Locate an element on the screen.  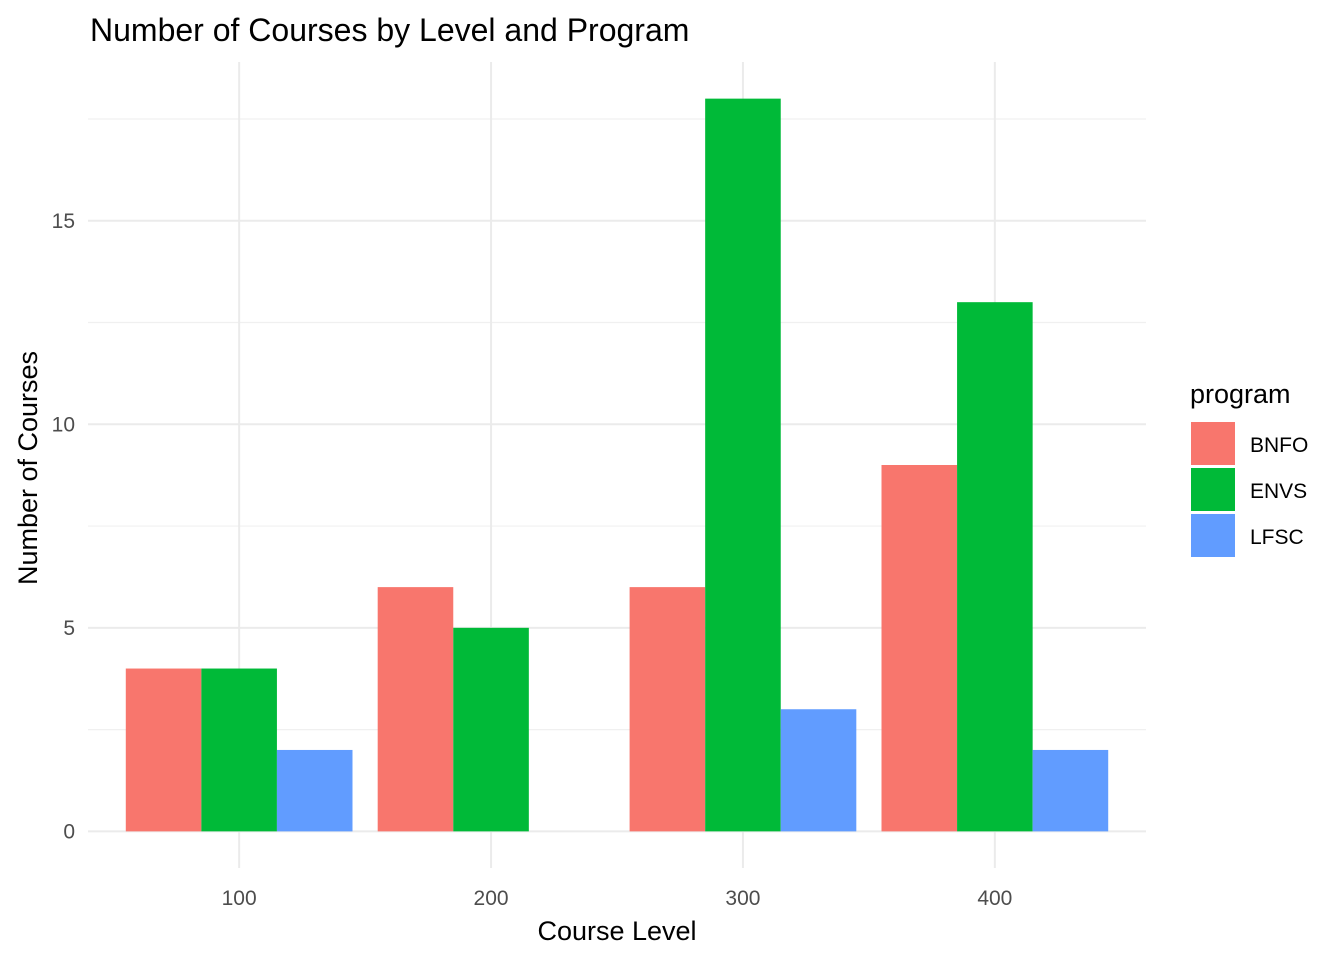
legend-label-envs: ENVS is located at coordinates (1278, 491).